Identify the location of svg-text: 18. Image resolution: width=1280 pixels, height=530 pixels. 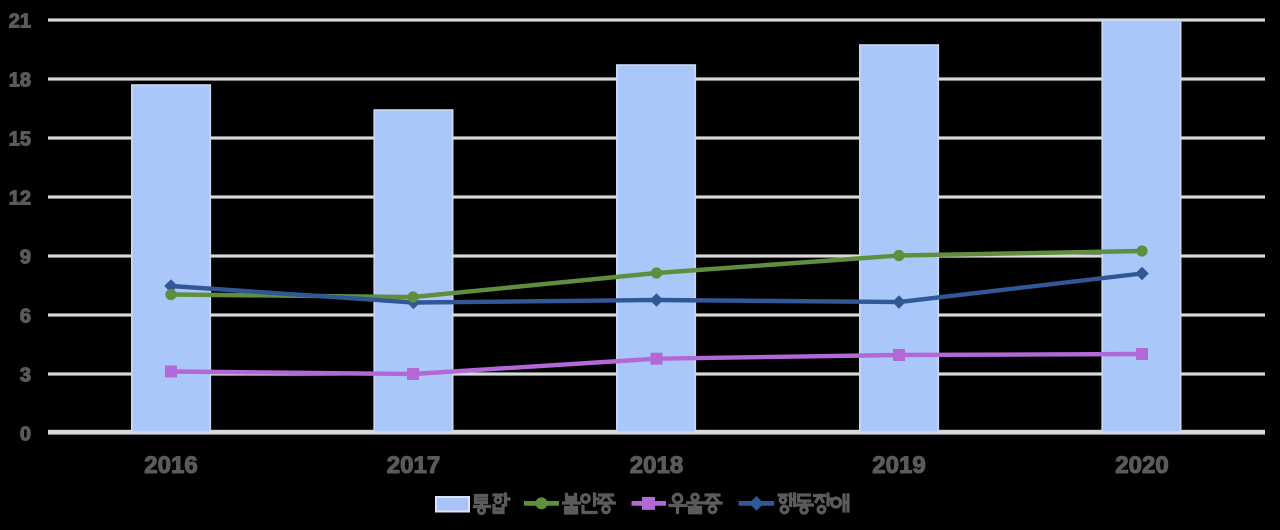
(20, 80).